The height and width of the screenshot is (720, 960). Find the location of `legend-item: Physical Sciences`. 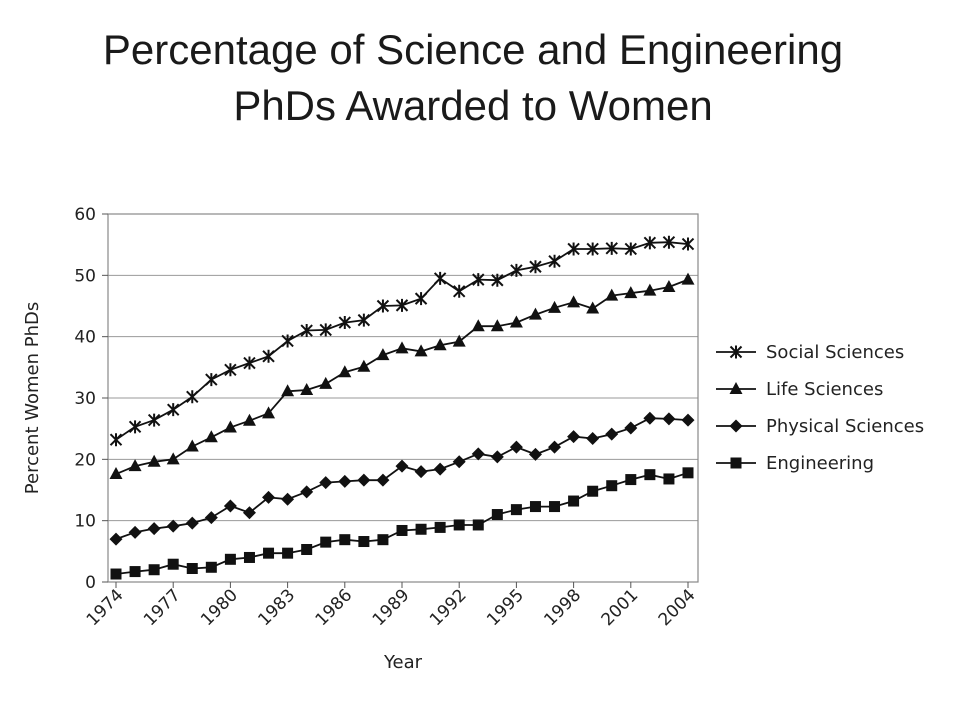

legend-item: Physical Sciences is located at coordinates (820, 426).